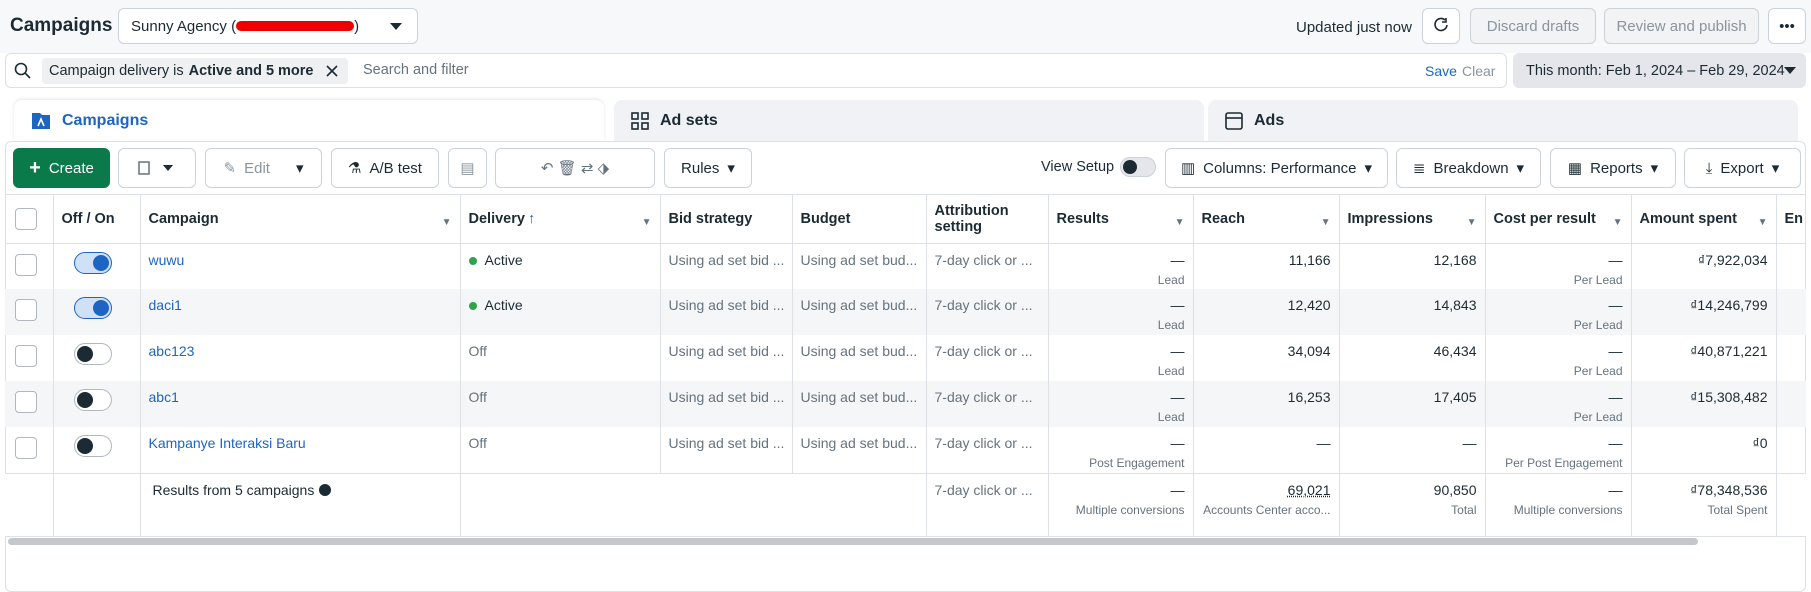  I want to click on cell: — Post Engagement, so click(1121, 450).